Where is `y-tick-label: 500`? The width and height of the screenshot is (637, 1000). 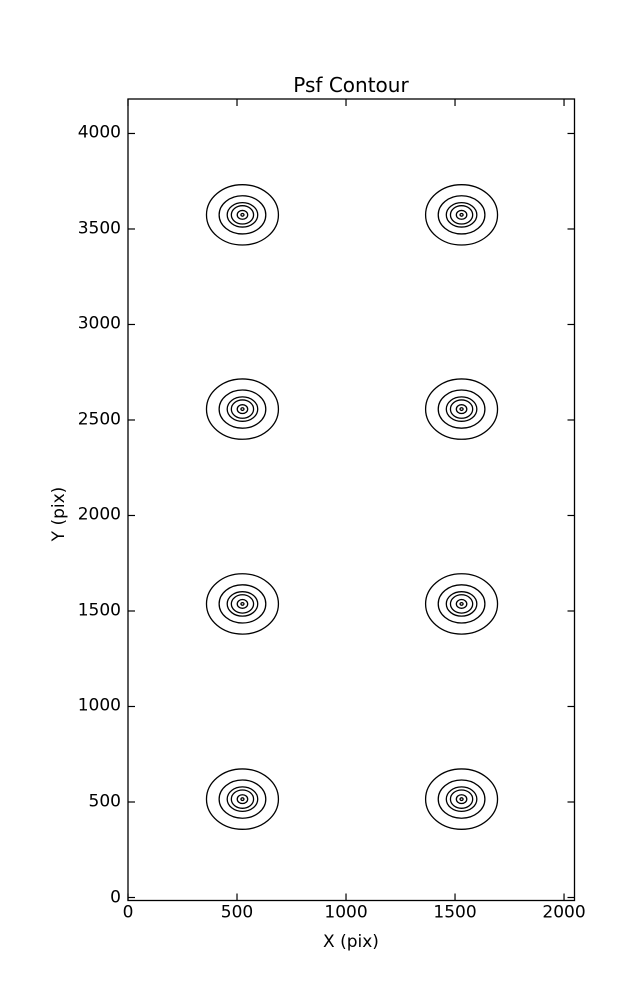 y-tick-label: 500 is located at coordinates (104, 801).